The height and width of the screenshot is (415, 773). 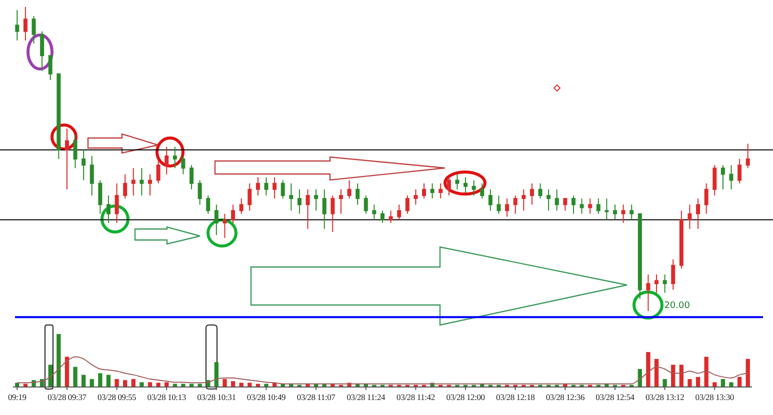 What do you see at coordinates (366, 397) in the screenshot?
I see `x-tick-label: 03/28 11:24` at bounding box center [366, 397].